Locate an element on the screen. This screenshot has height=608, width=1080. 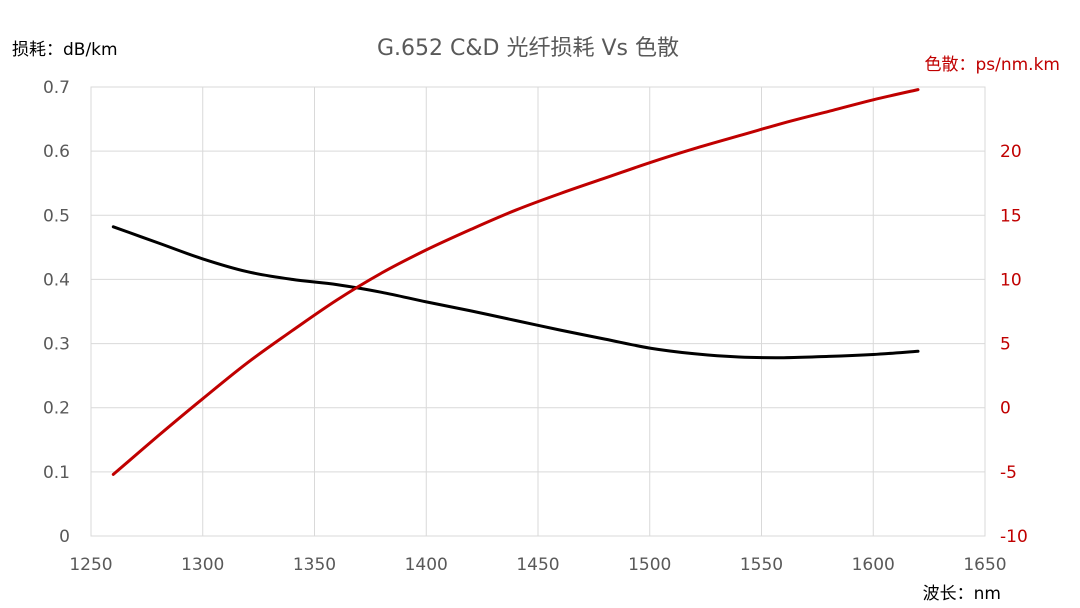
y-left-tick-label: 0.7 is located at coordinates (56, 88).